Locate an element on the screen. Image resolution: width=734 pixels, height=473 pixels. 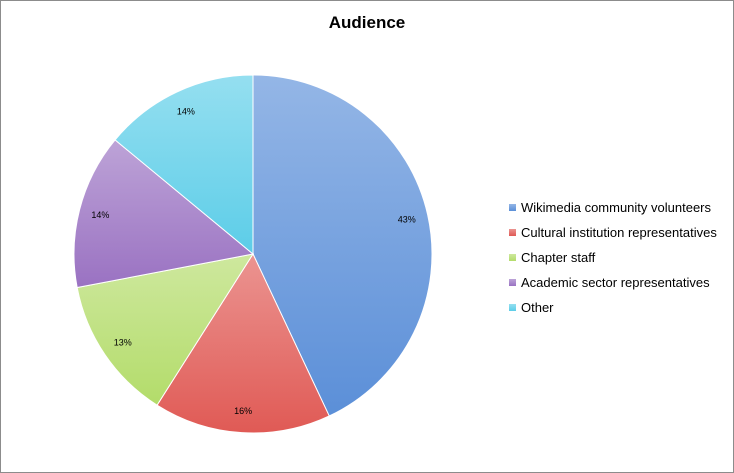
legend-item-academic-sector-representatives: Academic sector representatives is located at coordinates (613, 282).